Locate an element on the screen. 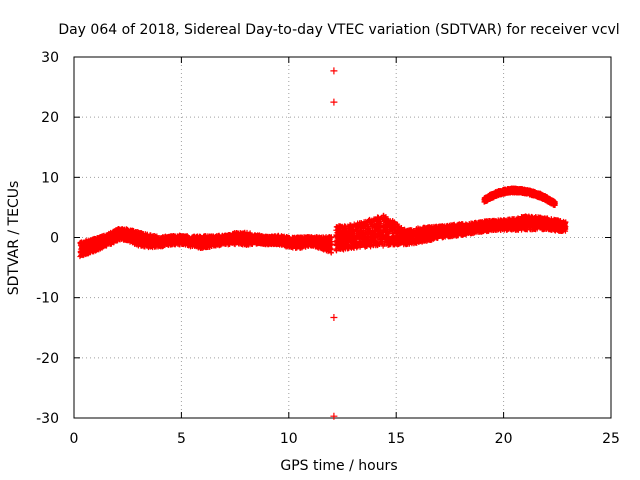 Image resolution: width=640 pixels, height=480 pixels. x-tick-label: 25 is located at coordinates (611, 439).